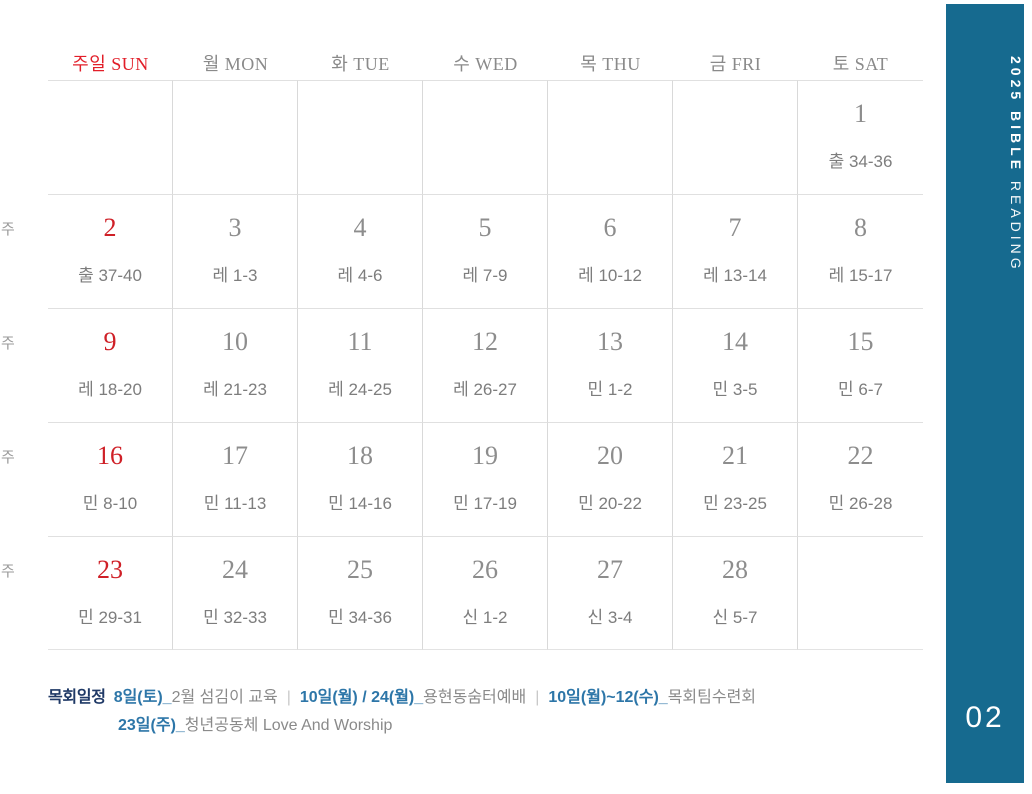  Describe the element at coordinates (360, 275) in the screenshot. I see `reading-plan: 레 4-6` at that location.